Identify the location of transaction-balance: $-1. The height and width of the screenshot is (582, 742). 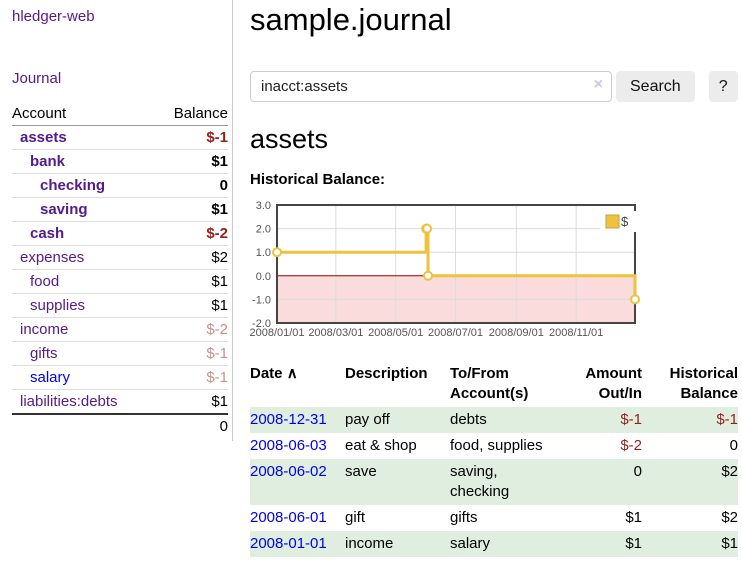
(727, 419).